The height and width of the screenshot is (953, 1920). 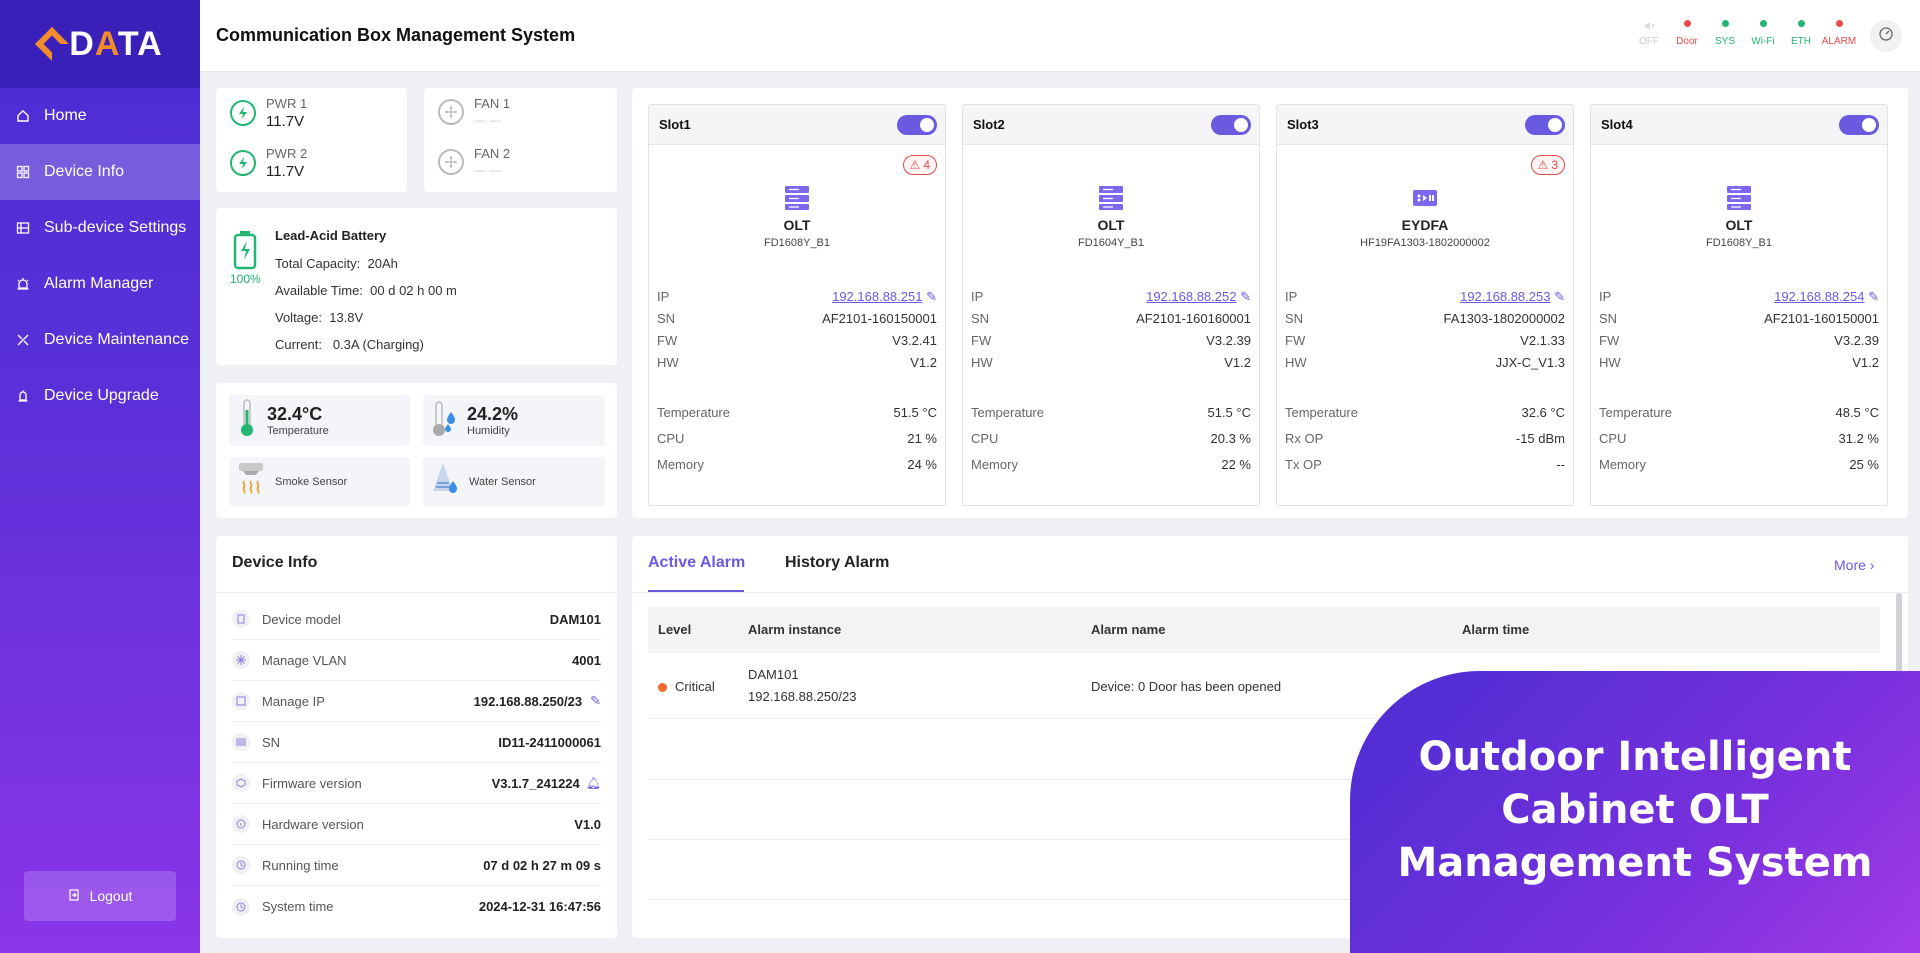 I want to click on dashboard-settings-button, so click(x=1886, y=36).